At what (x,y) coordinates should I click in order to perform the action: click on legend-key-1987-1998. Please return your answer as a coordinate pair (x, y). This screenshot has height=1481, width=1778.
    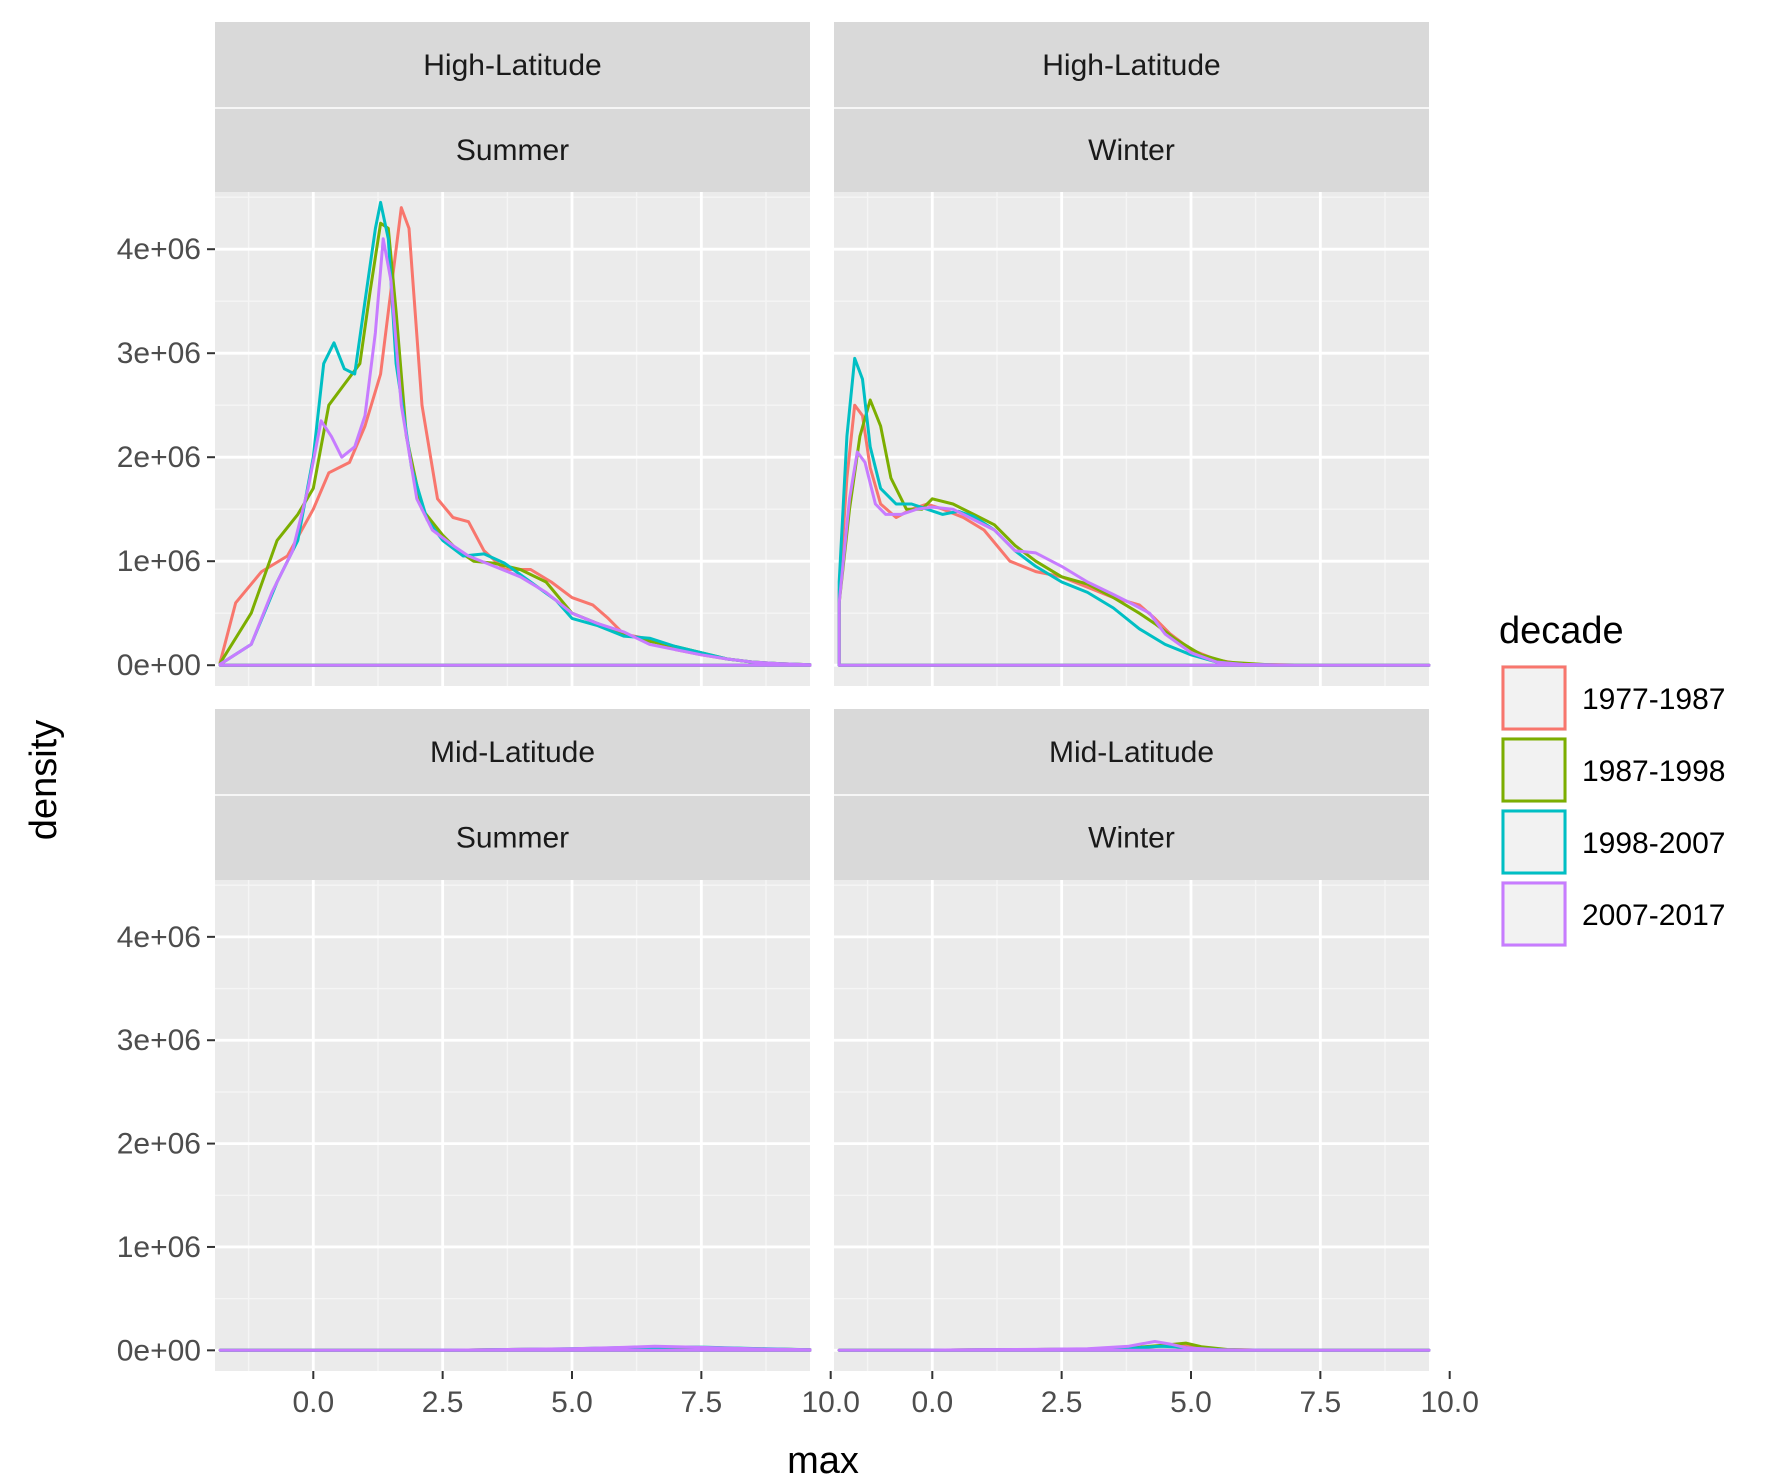
    Looking at the image, I should click on (1534, 770).